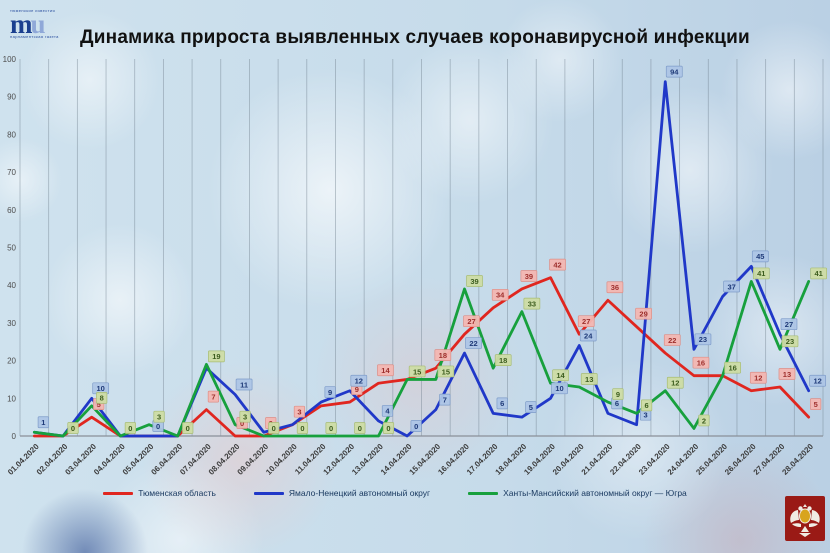 This screenshot has width=830, height=553. I want to click on svg-text: 80, so click(11, 134).